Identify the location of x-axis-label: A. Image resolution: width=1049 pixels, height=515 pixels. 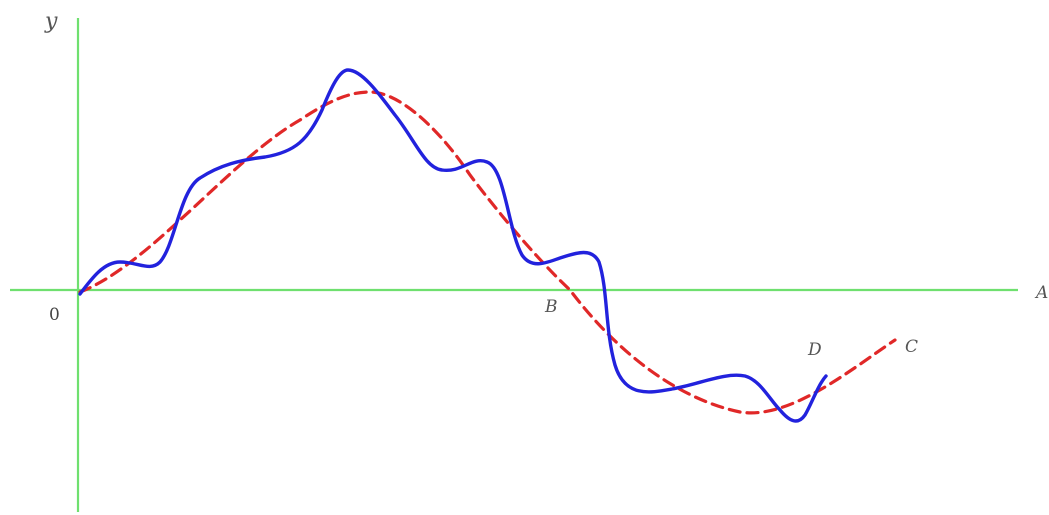
(1041, 293).